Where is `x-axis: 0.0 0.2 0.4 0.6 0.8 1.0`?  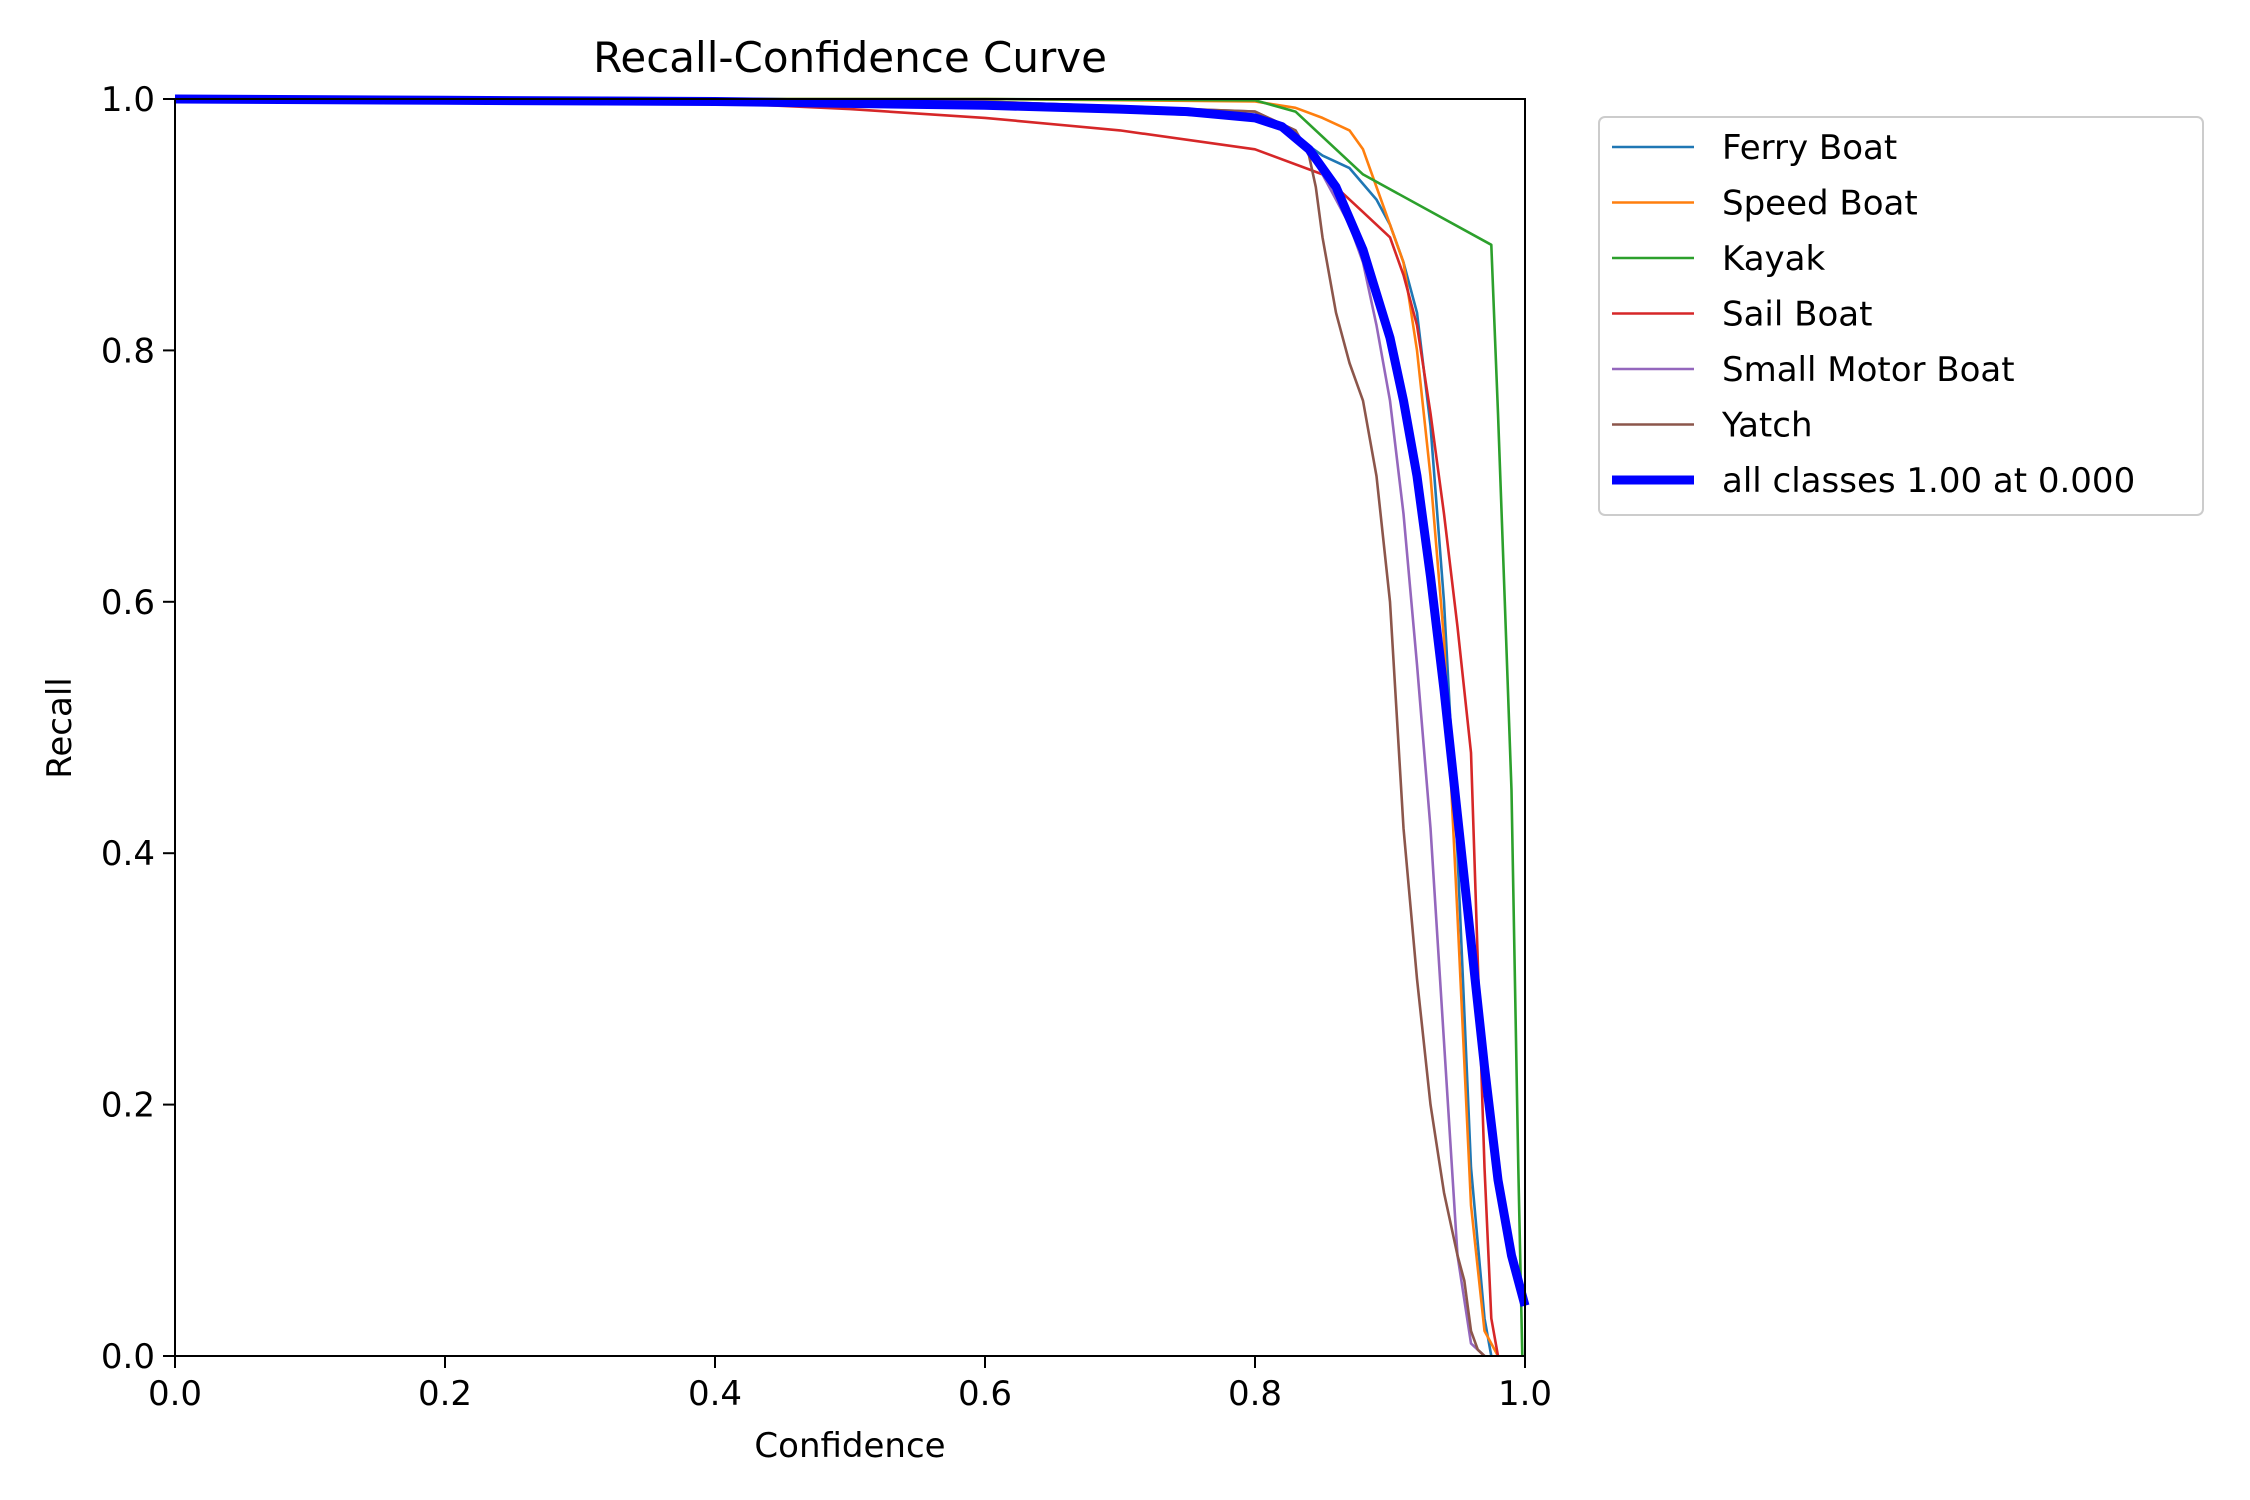
x-axis: 0.0 0.2 0.4 0.6 0.8 1.0 is located at coordinates (850, 1385).